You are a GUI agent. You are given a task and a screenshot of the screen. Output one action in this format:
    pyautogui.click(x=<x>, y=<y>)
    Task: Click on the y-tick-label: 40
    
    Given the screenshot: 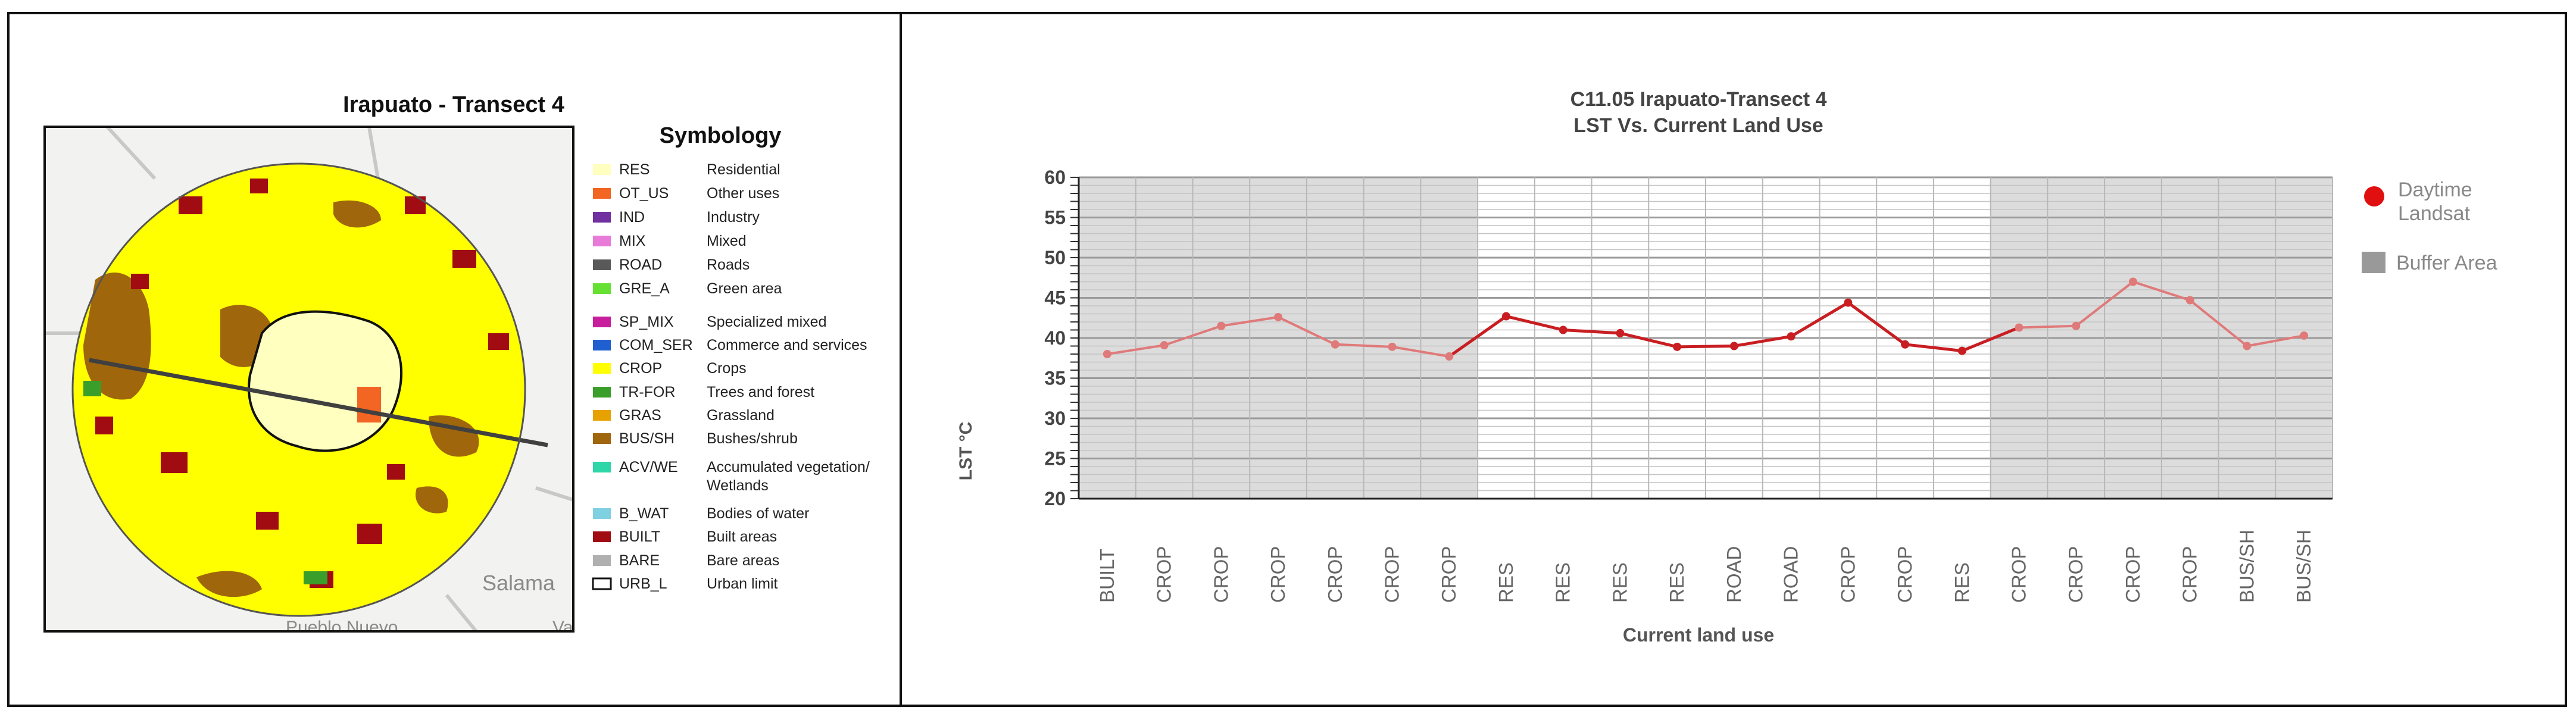 What is the action you would take?
    pyautogui.click(x=1055, y=338)
    